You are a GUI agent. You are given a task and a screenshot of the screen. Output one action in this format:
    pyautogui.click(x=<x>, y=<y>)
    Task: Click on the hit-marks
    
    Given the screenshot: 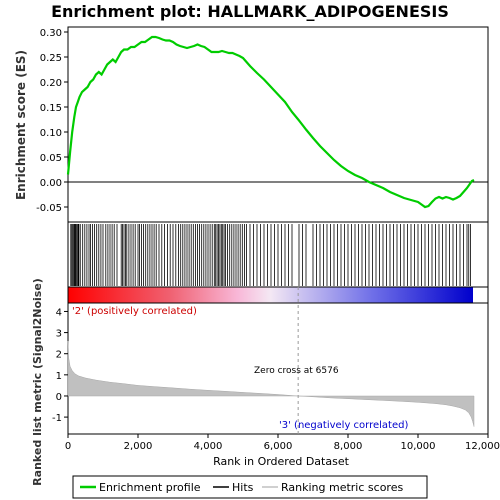 What is the action you would take?
    pyautogui.click(x=270, y=255)
    